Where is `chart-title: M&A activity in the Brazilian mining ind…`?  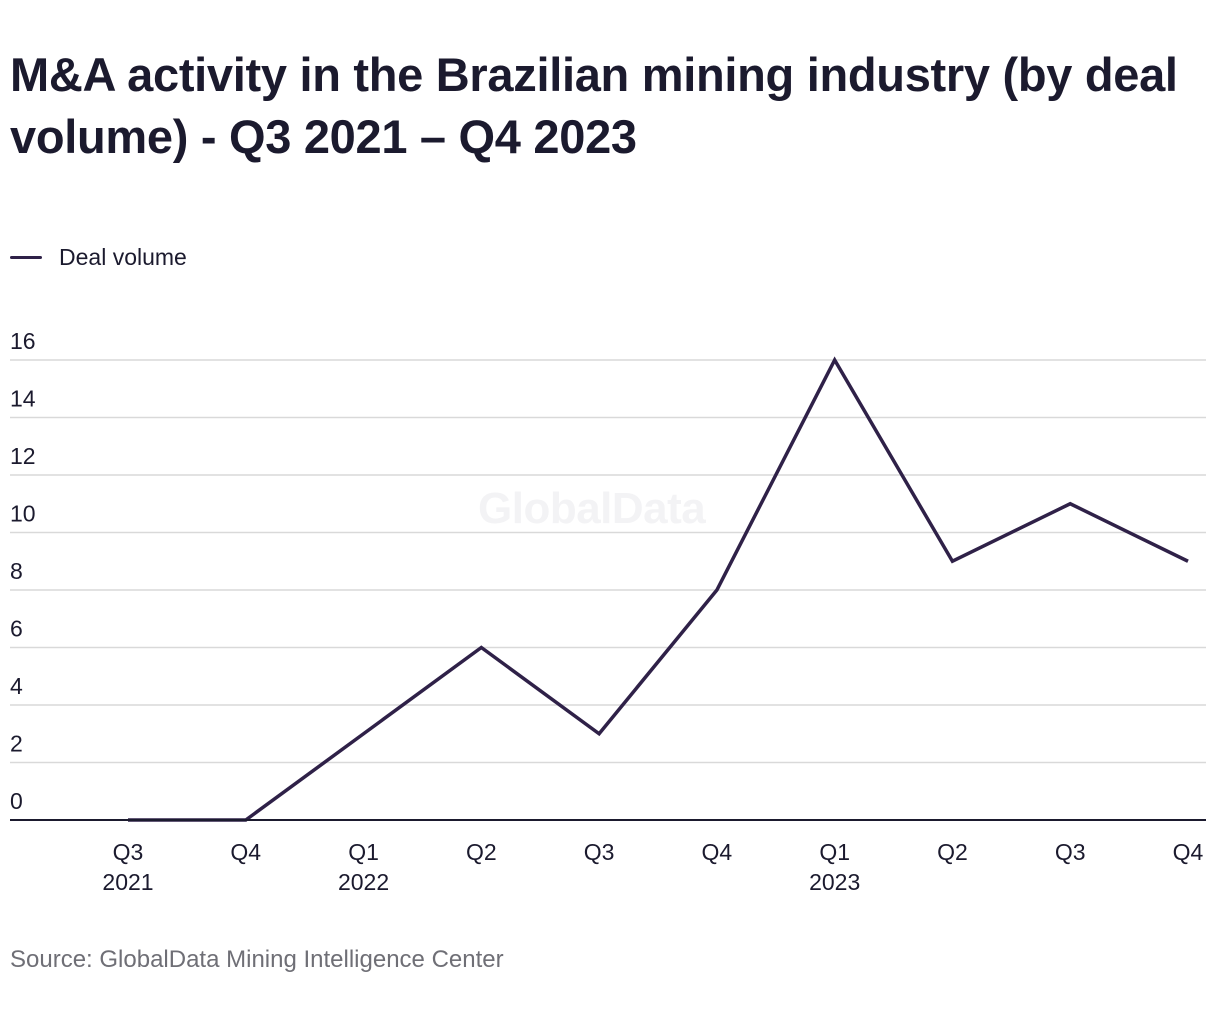
chart-title: M&A activity in the Brazilian mining ind… is located at coordinates (594, 105).